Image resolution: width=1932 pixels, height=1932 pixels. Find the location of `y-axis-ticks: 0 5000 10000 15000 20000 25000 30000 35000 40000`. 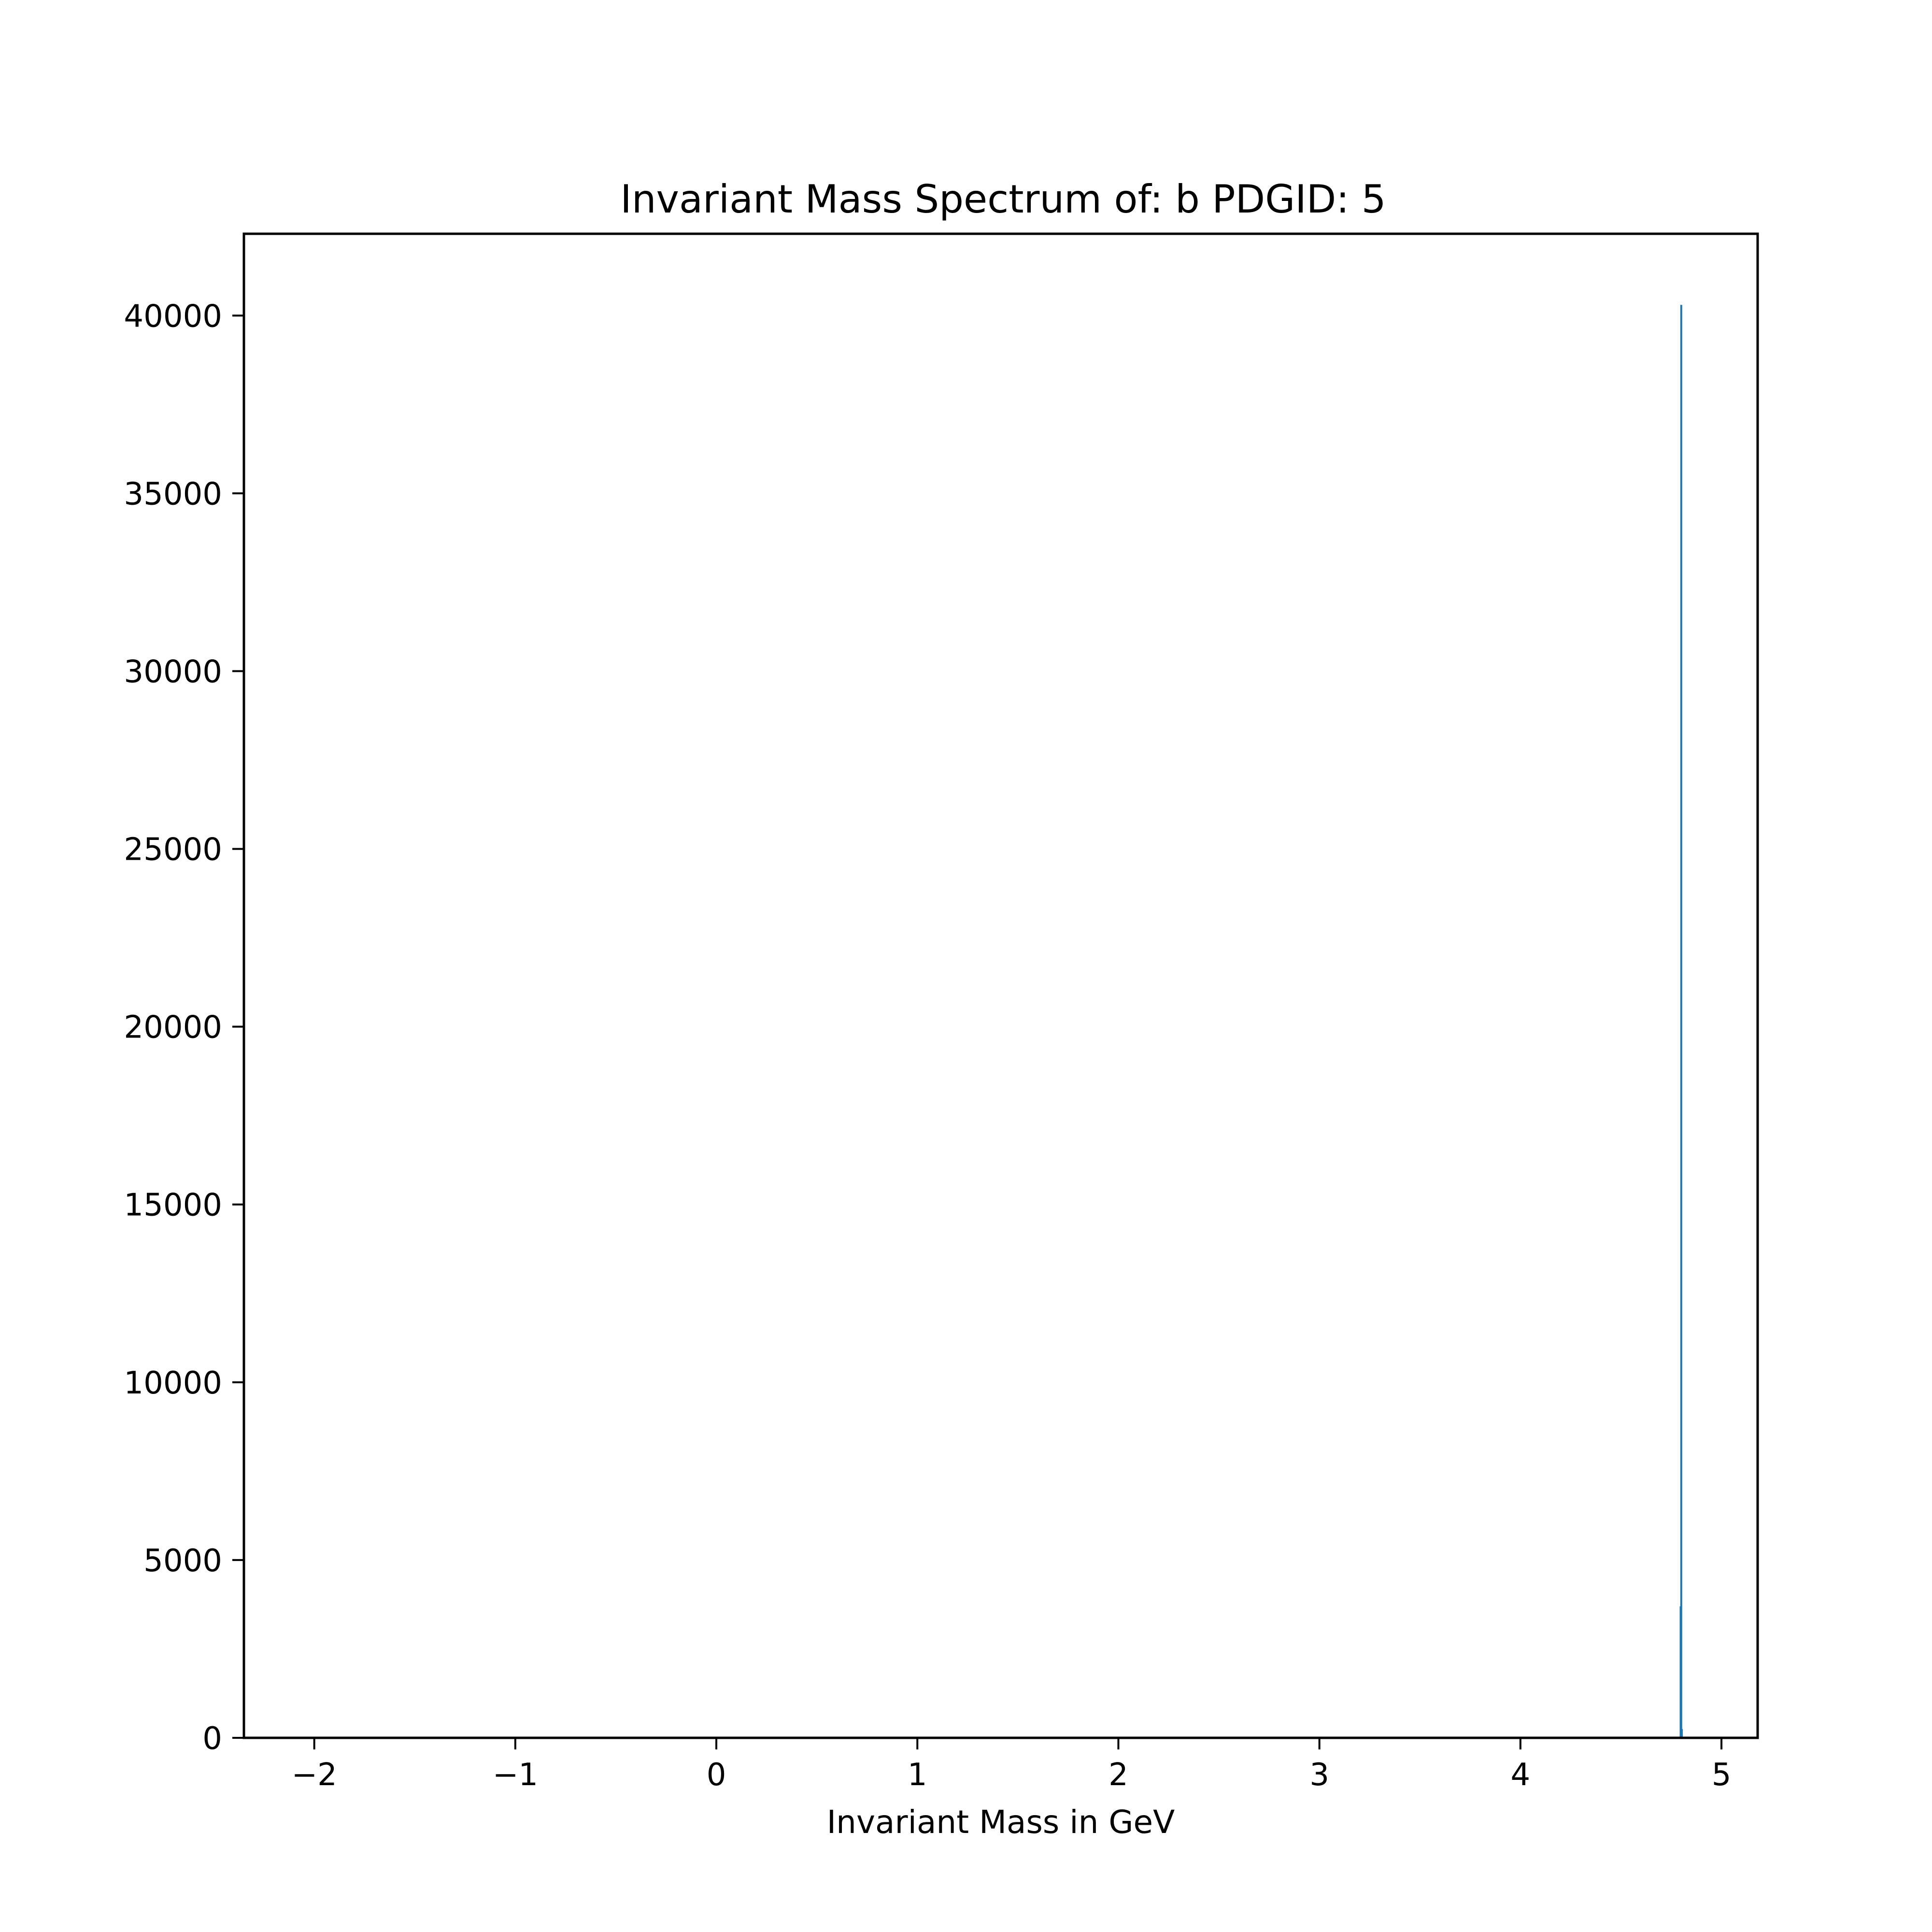

y-axis-ticks: 0 5000 10000 15000 20000 25000 30000 35000 40000 is located at coordinates (184, 1027).